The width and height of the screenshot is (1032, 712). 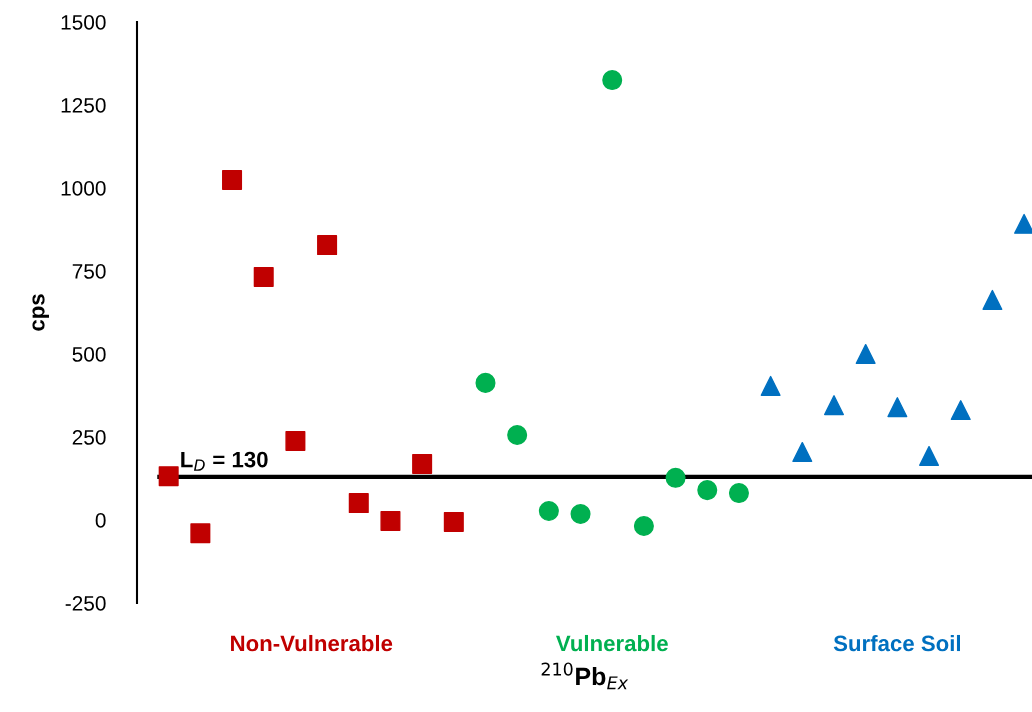 What do you see at coordinates (89, 354) in the screenshot?
I see `y-tick-label: 500` at bounding box center [89, 354].